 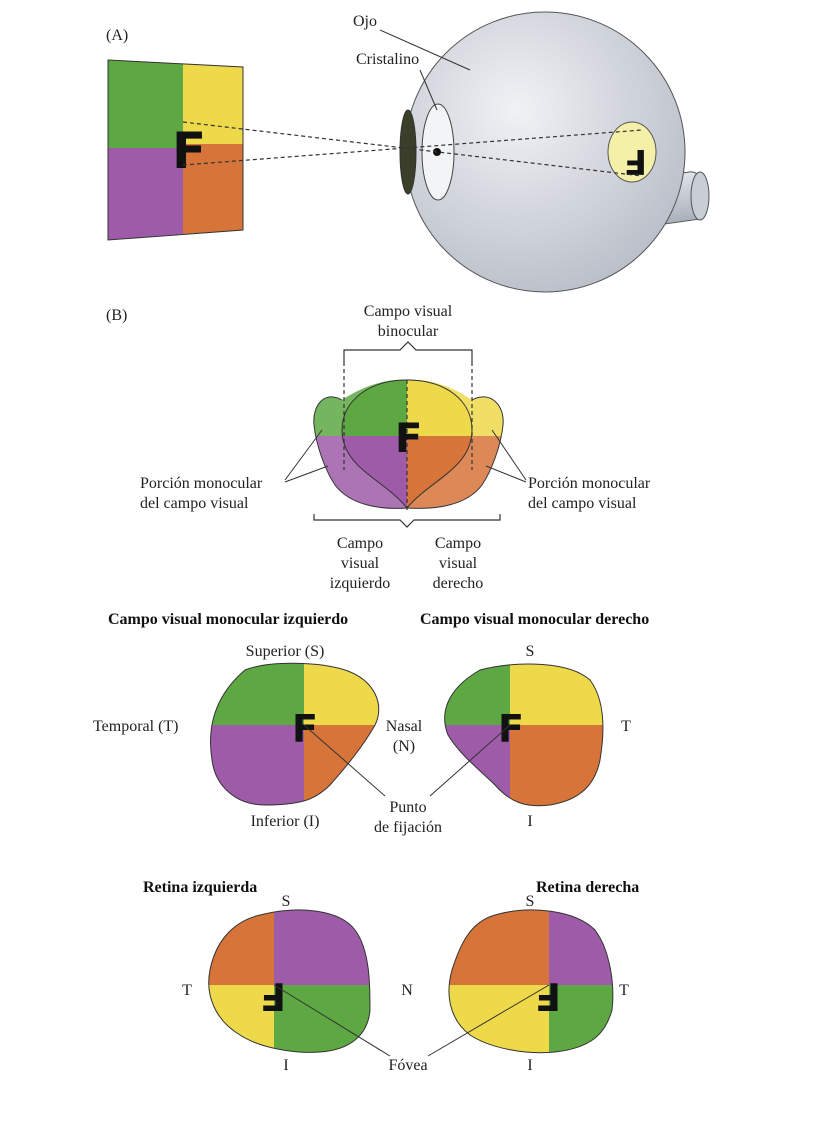 I want to click on left-monocular-field: F, so click(x=295, y=734).